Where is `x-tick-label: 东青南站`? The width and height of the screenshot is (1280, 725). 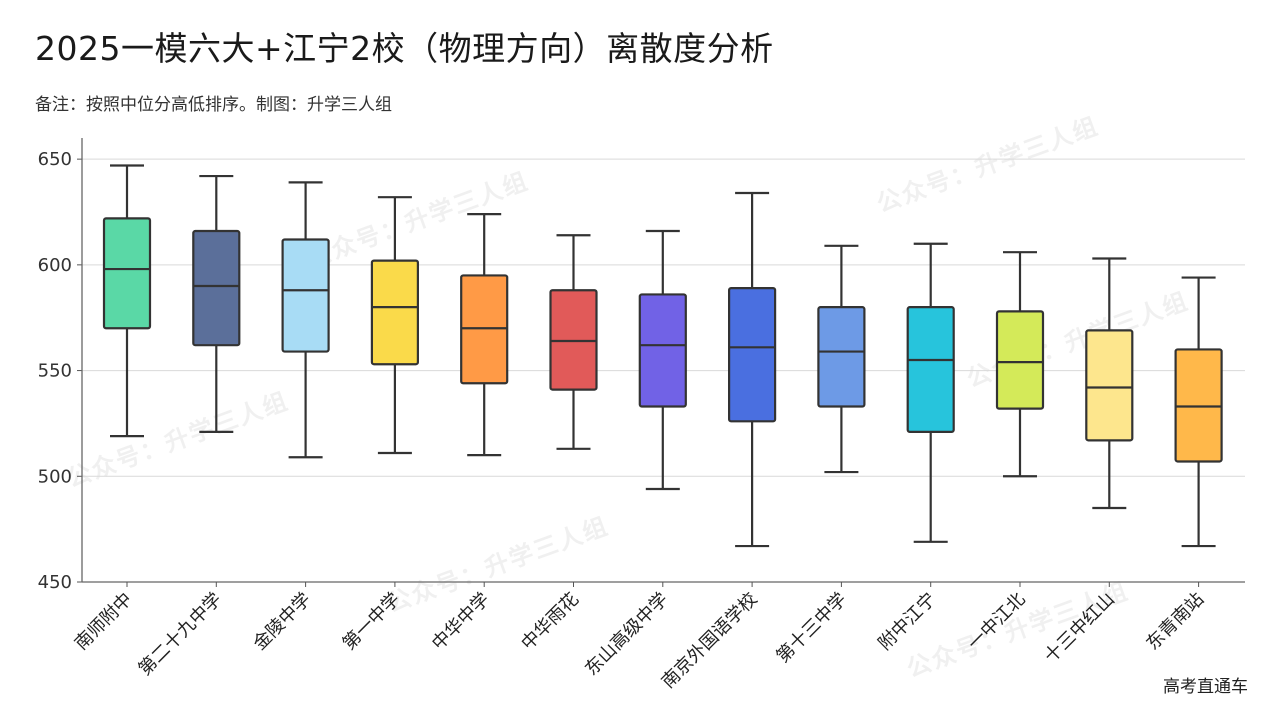
x-tick-label: 东青南站 is located at coordinates (1175, 622).